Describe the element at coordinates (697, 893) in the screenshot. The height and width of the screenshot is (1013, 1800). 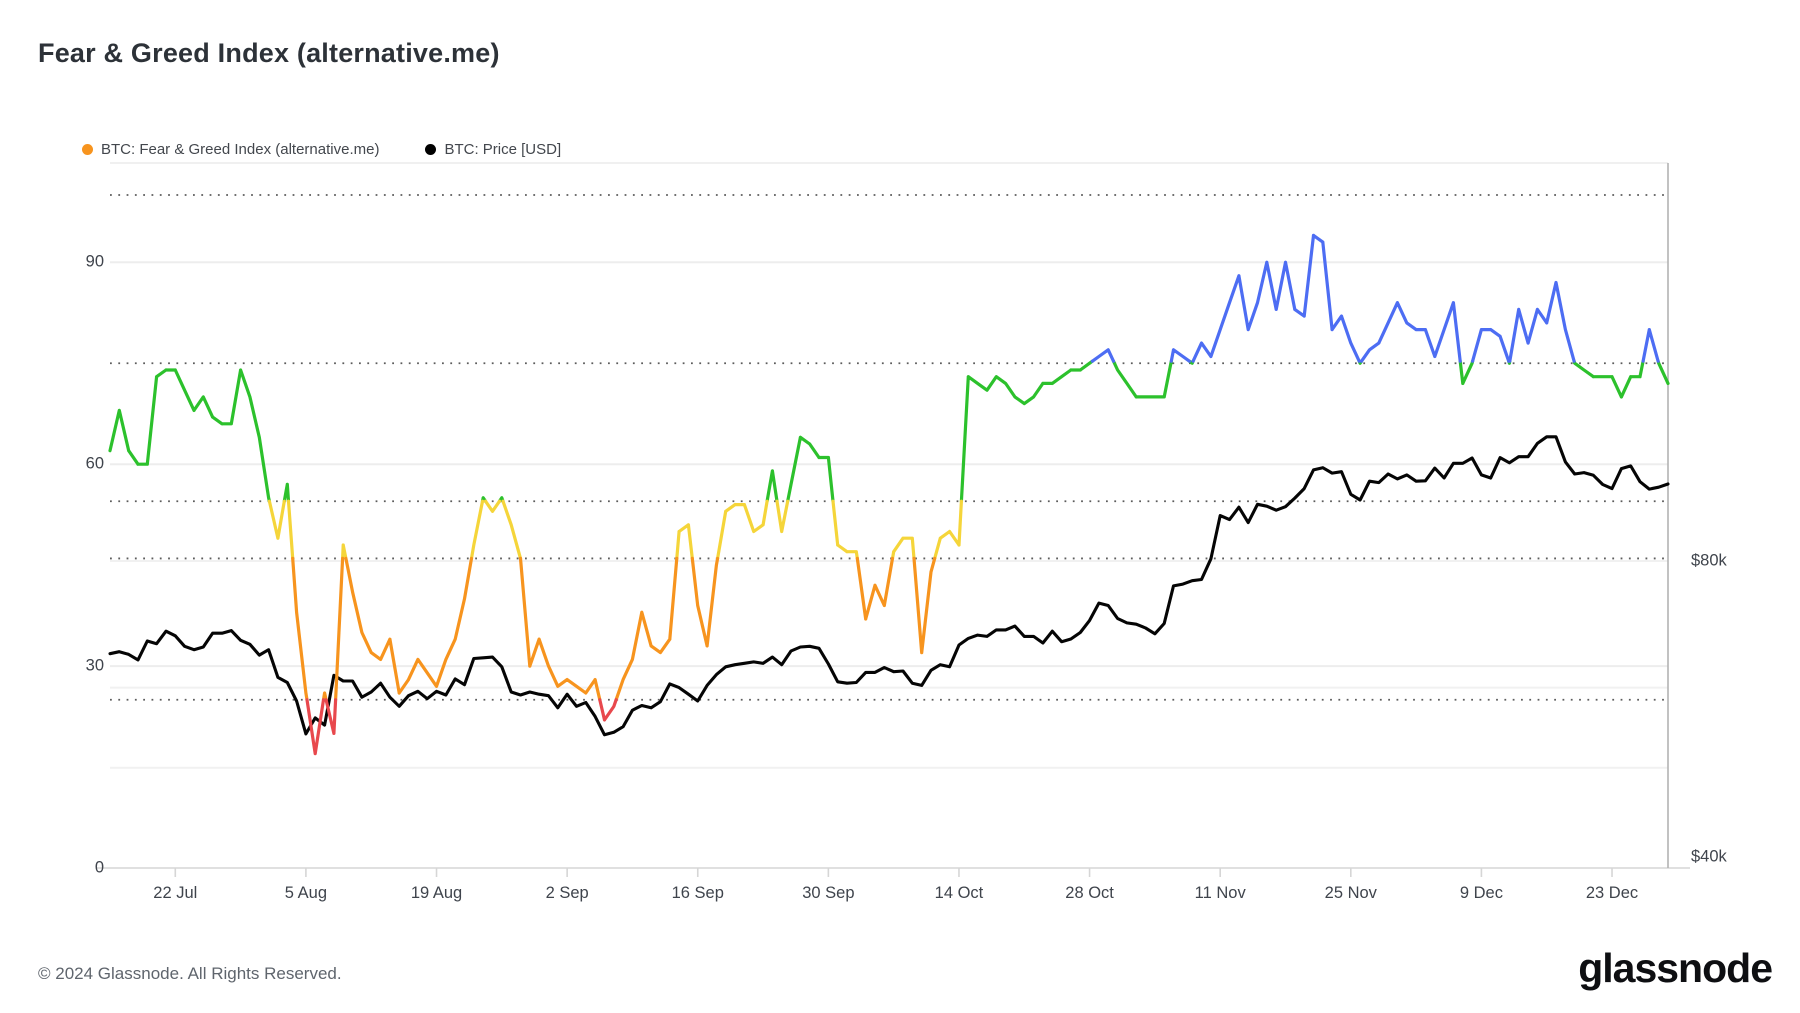
I see `x-axis-tick-16-sep: 16 Sep` at that location.